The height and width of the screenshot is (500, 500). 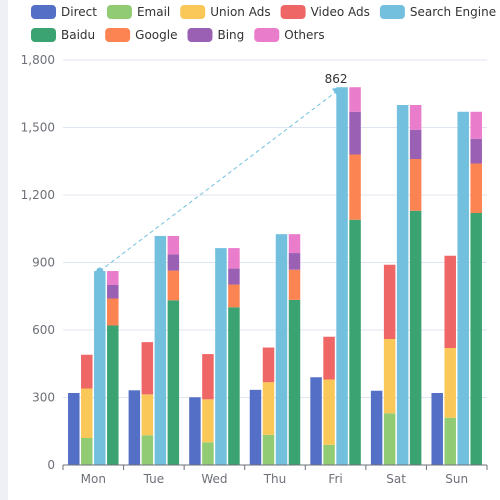 What do you see at coordinates (415, 144) in the screenshot?
I see `bar-bing-sat` at bounding box center [415, 144].